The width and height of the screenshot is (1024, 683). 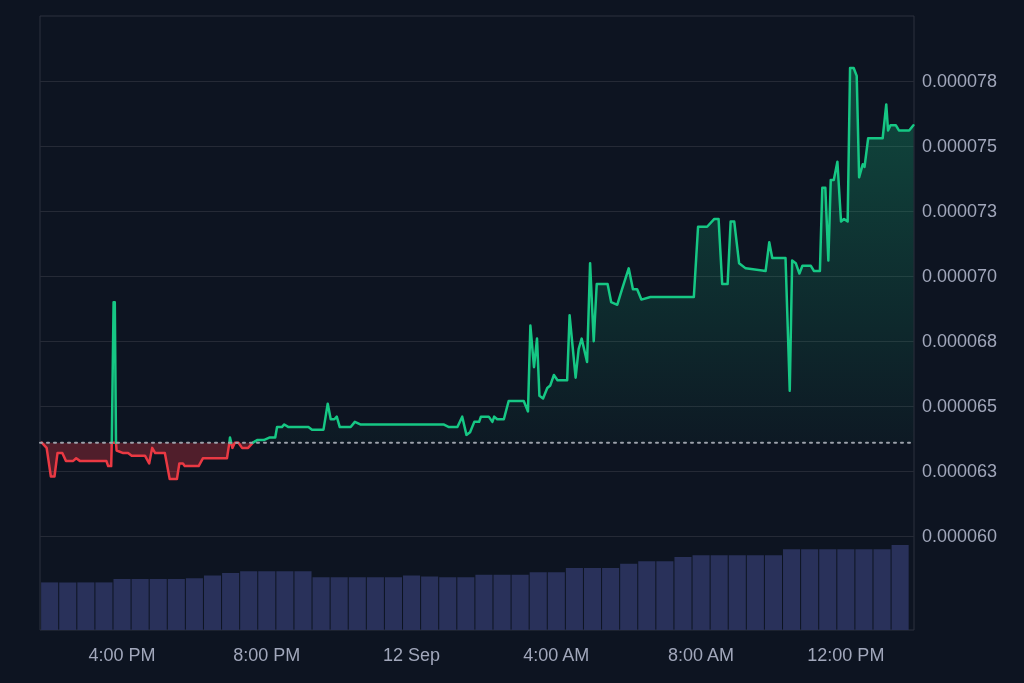 What do you see at coordinates (701, 655) in the screenshot?
I see `x-tick-label: 8:00 AM` at bounding box center [701, 655].